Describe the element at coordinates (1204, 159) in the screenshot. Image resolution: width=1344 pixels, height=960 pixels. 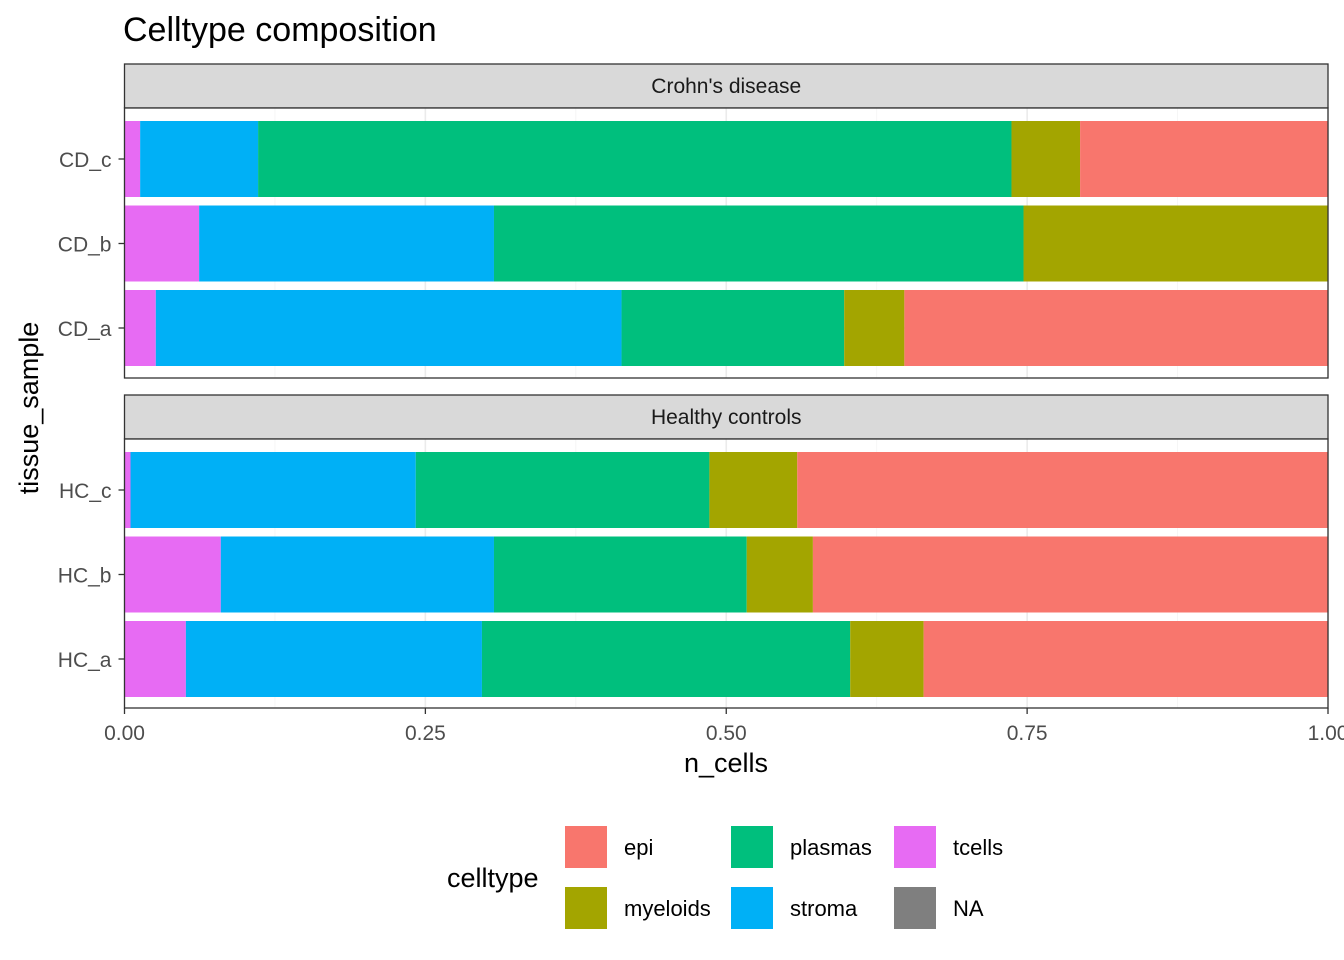
I see `bar-segment-CD_c-epi` at that location.